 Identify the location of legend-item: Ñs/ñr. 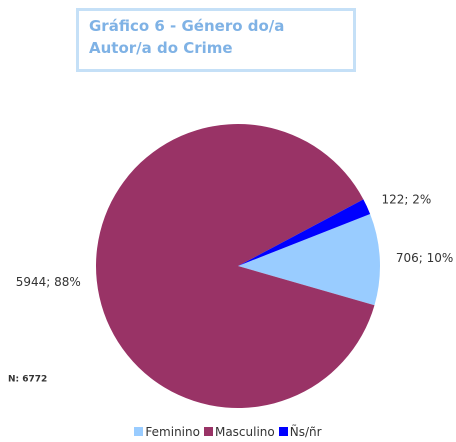
(300, 432).